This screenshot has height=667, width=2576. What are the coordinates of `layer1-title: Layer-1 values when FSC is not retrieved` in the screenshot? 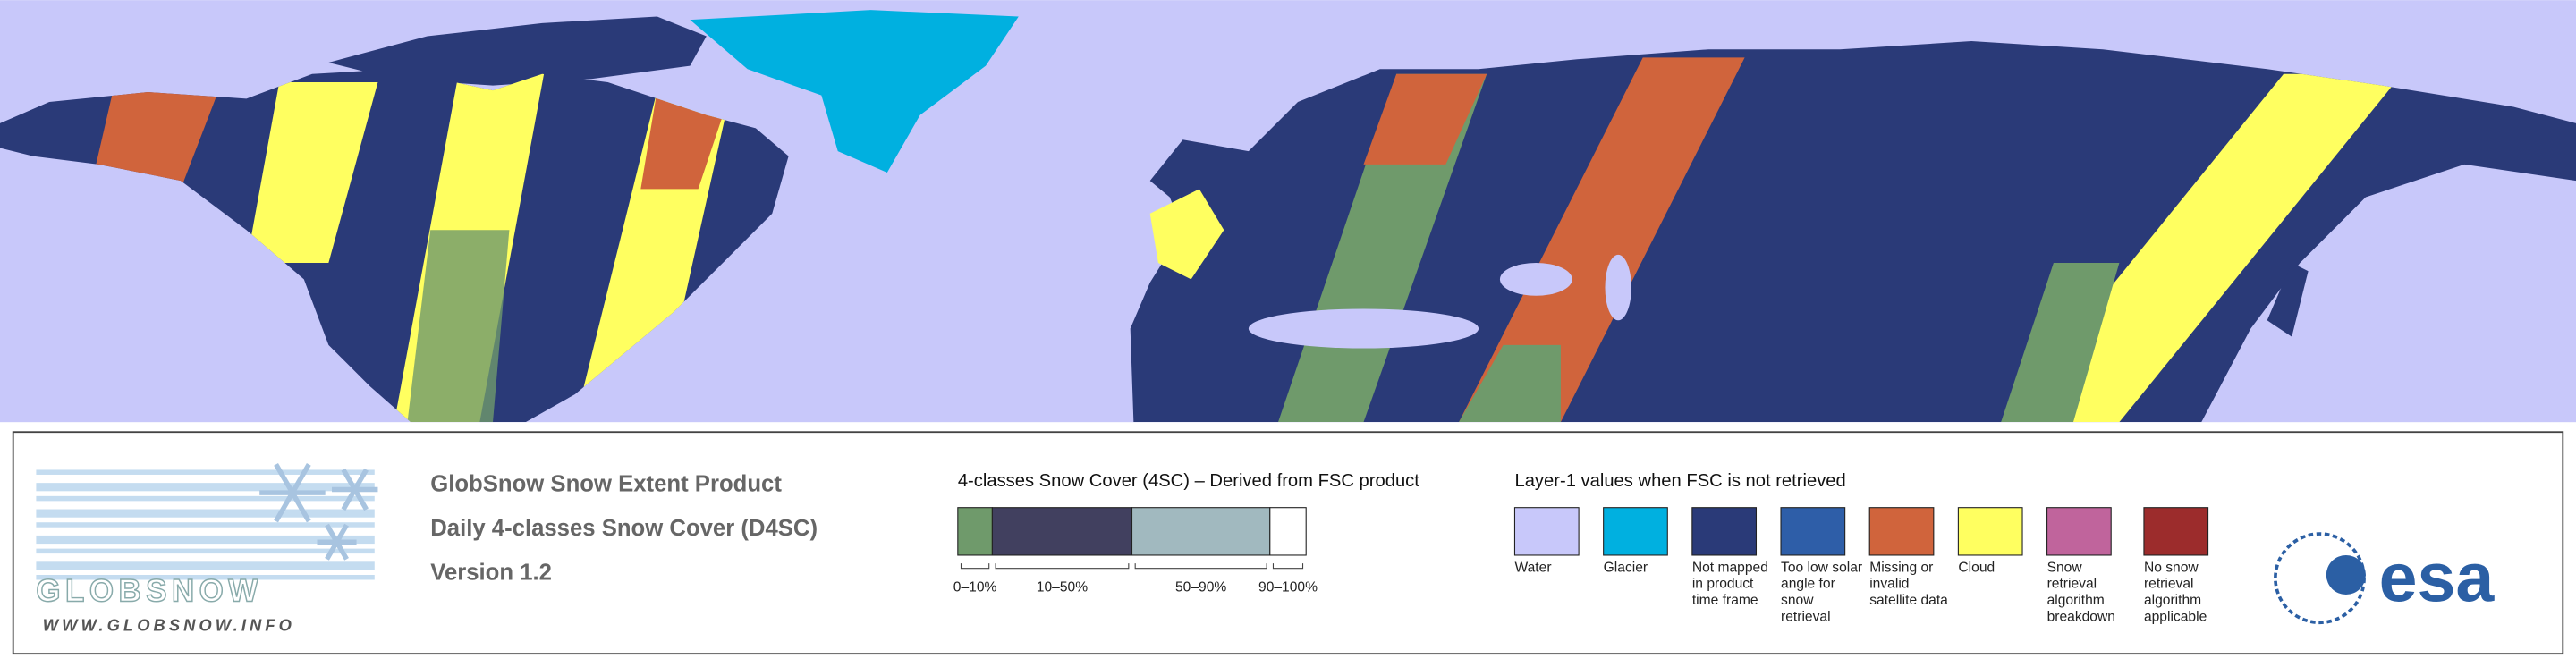 It's located at (1679, 481).